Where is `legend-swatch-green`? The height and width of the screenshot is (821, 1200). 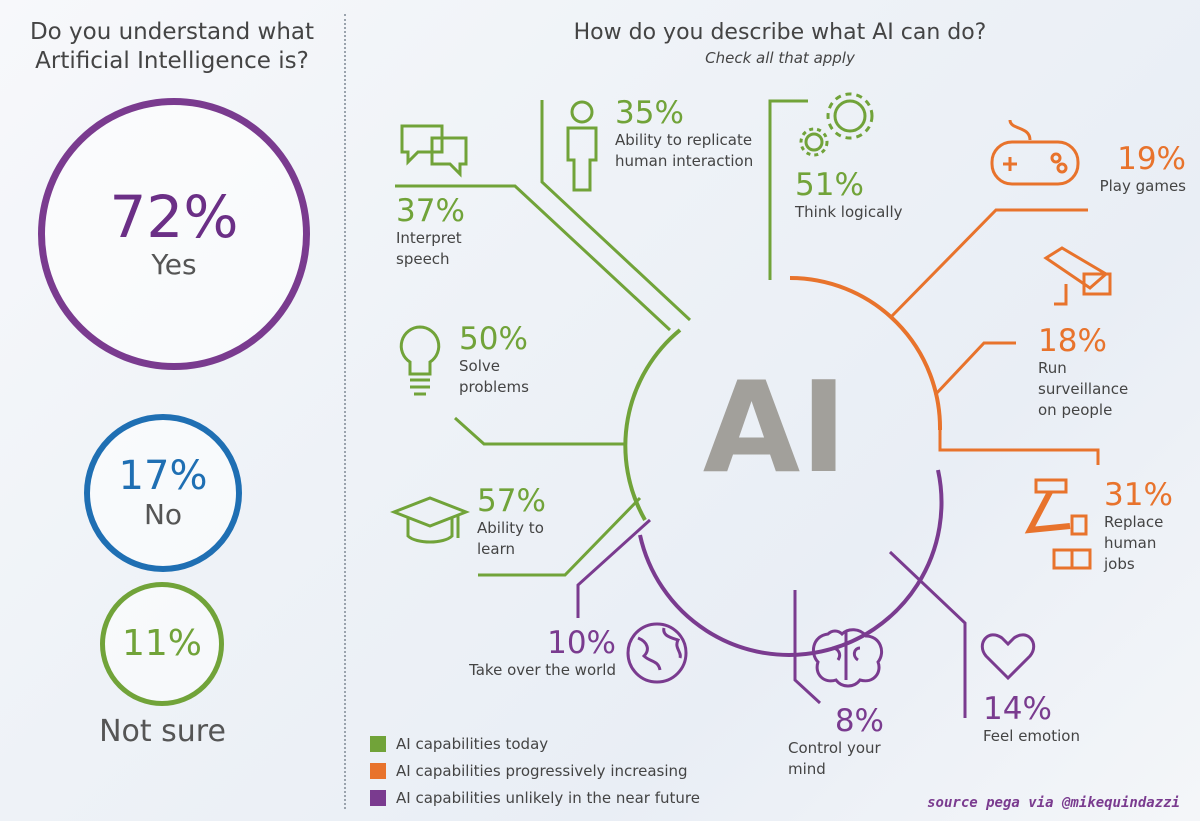
legend-swatch-green is located at coordinates (378, 743).